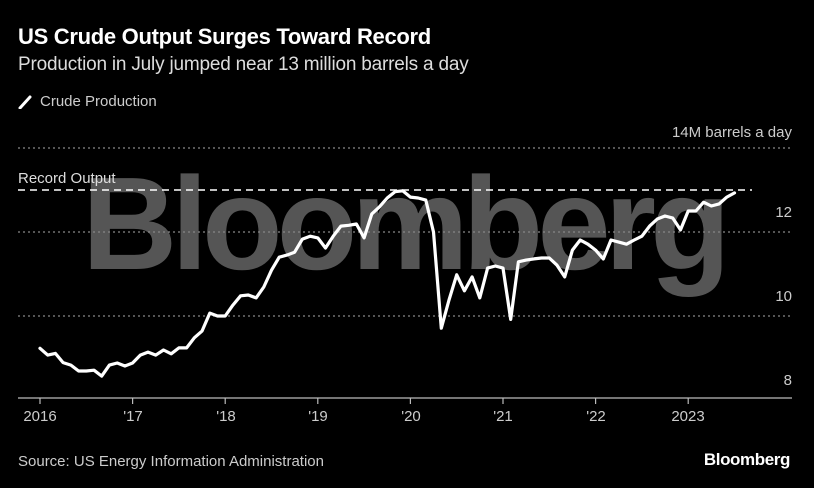  I want to click on unit-label: 14M barrels a day, so click(731, 132).